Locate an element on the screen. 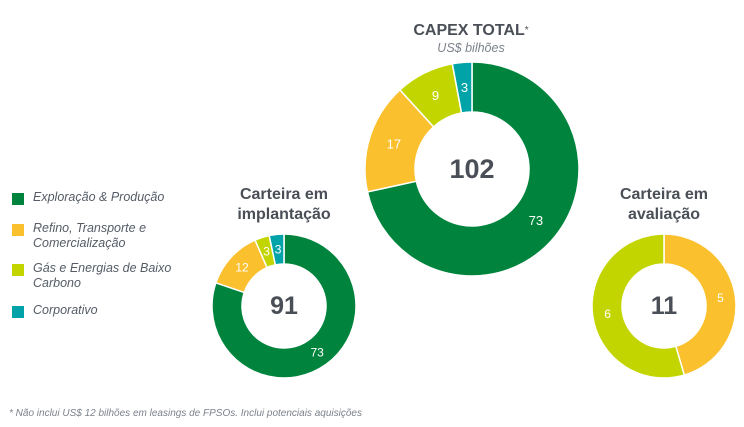  legend-swatch-gas is located at coordinates (18, 270).